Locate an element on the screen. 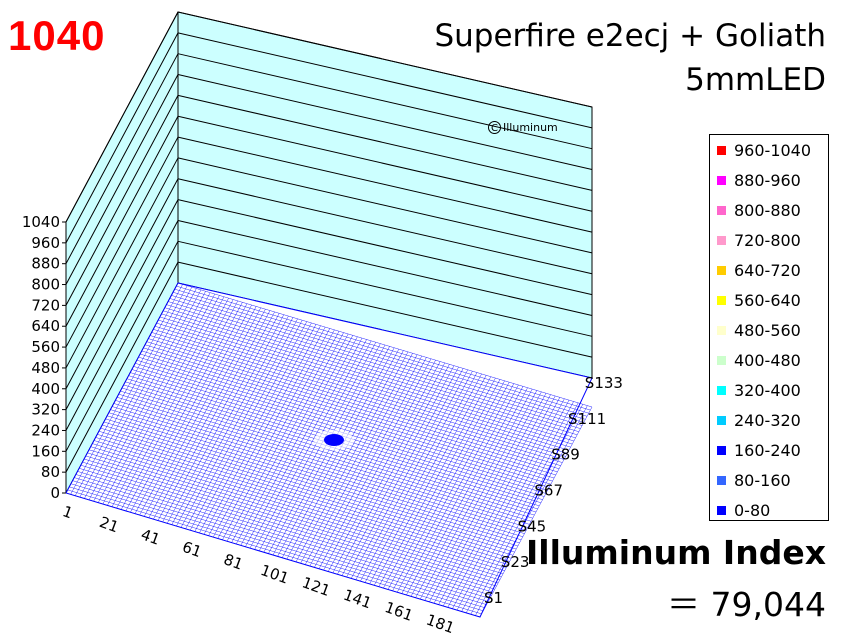 This screenshot has height=639, width=852. copyright-icon: C is located at coordinates (494, 127).